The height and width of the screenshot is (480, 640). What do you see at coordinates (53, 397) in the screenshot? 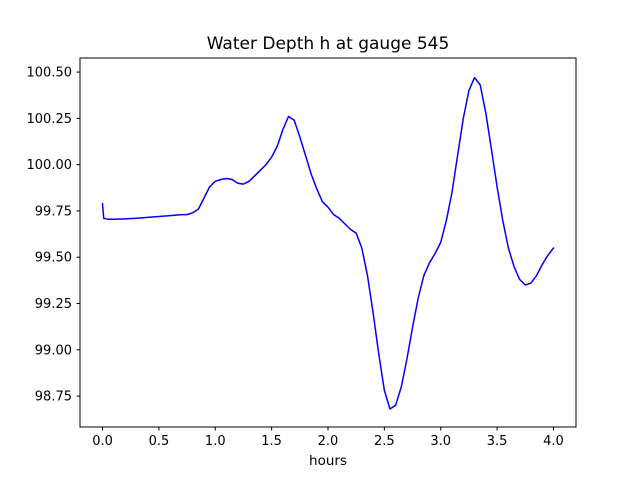
I see `y-tick-label: 98.75` at bounding box center [53, 397].